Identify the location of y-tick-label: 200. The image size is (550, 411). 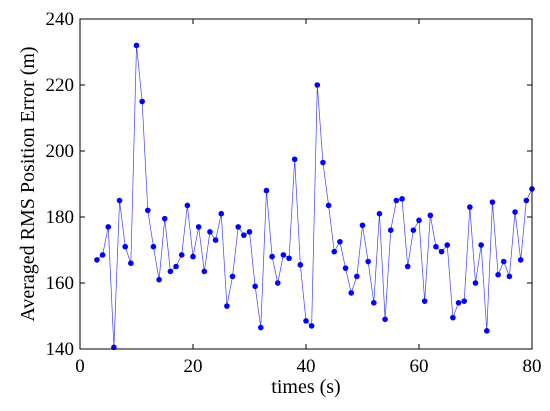
(60, 151).